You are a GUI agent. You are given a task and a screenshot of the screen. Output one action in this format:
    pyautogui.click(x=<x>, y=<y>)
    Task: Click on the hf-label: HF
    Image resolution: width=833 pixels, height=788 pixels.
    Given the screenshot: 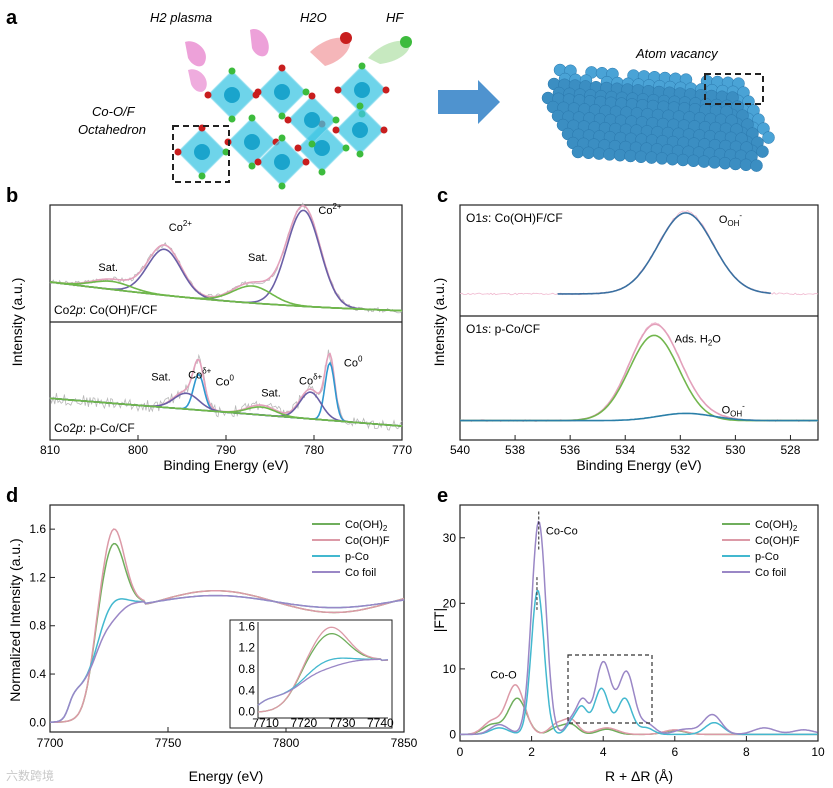 What is the action you would take?
    pyautogui.click(x=395, y=17)
    